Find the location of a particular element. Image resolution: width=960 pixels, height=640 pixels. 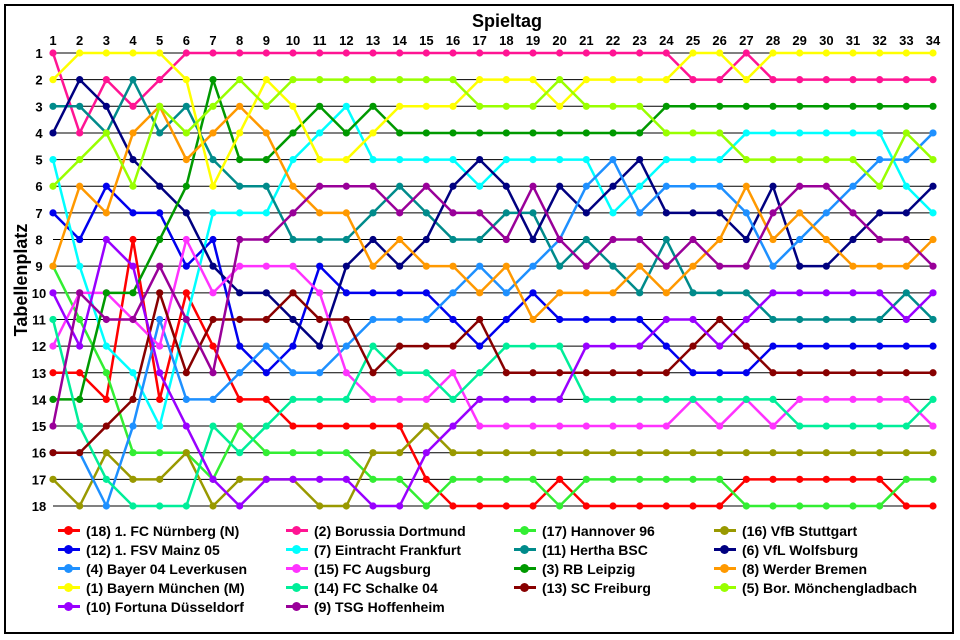

x-tick-label: 23 is located at coordinates (639, 40).